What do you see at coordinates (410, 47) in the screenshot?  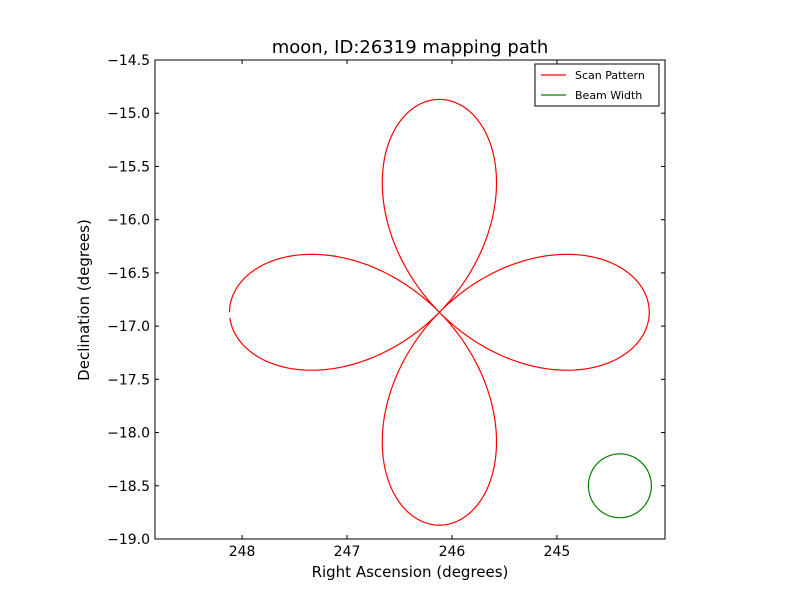 I see `chart-title: moon, ID:26319 mapping path` at bounding box center [410, 47].